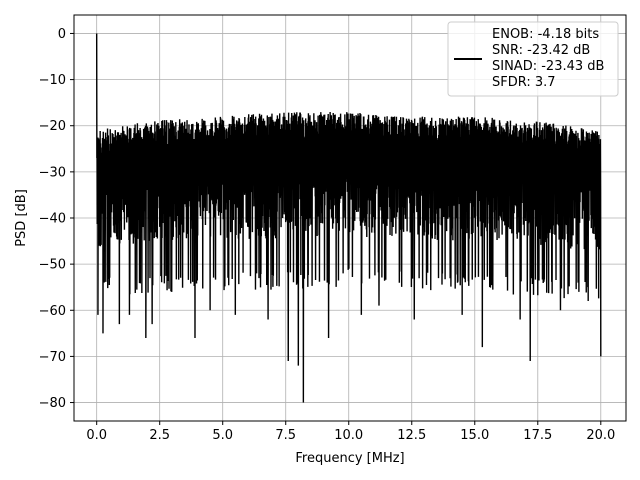 The height and width of the screenshot is (480, 640). What do you see at coordinates (52, 219) in the screenshot?
I see `y-tick-label: −40` at bounding box center [52, 219].